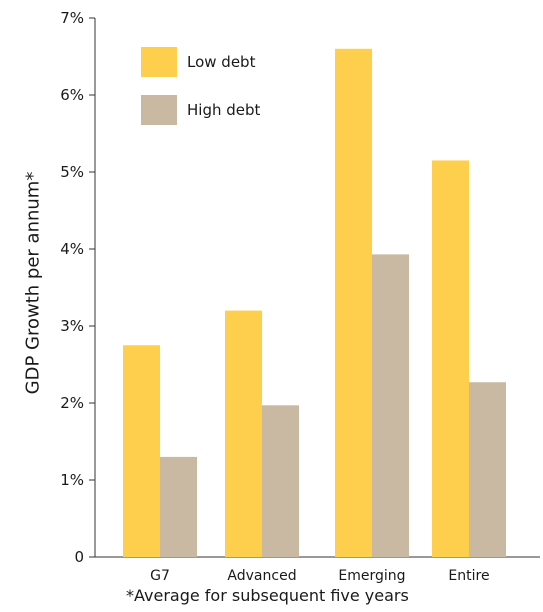 This screenshot has width=543, height=612. What do you see at coordinates (450, 358) in the screenshot?
I see `bar-low-debt-entire` at bounding box center [450, 358].